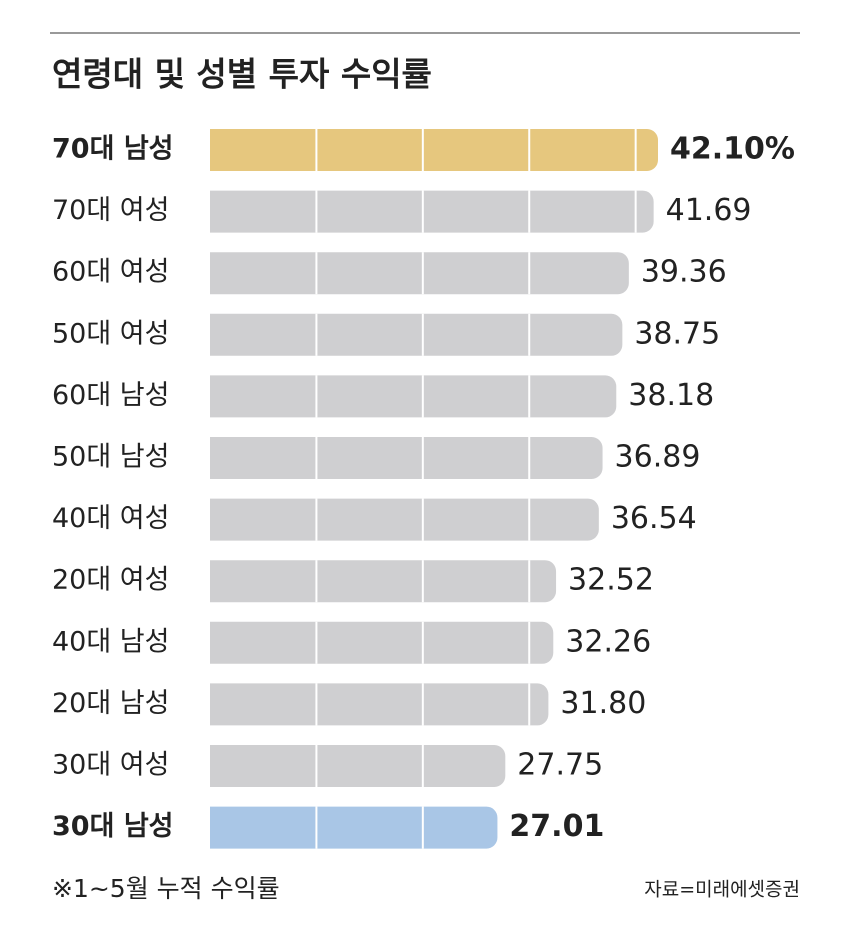  I want to click on chart-title: 연령대 및 성별 투자 수익률, so click(242, 74).